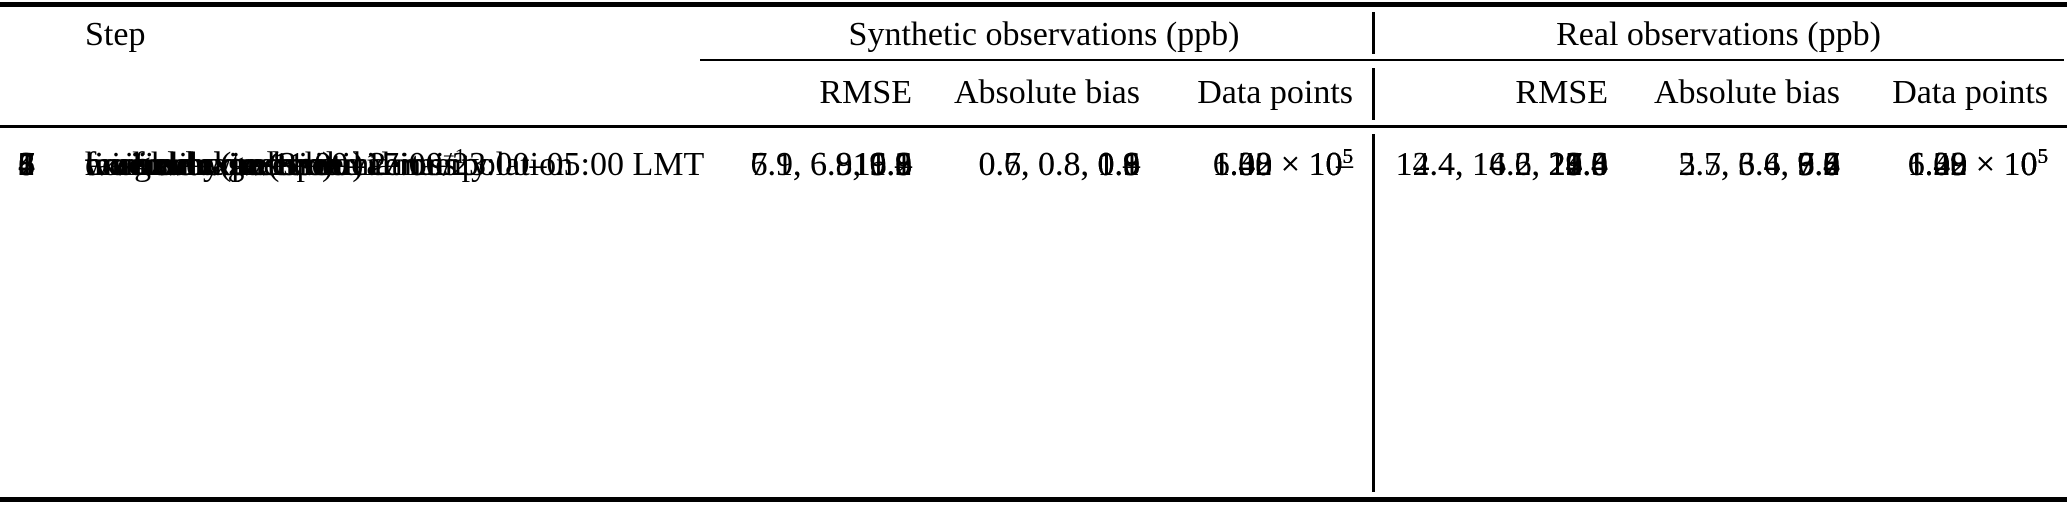 This screenshot has width=2067, height=509. Describe the element at coordinates (1718, 34) in the screenshot. I see `real-group-header: Real observations (ppb)` at that location.